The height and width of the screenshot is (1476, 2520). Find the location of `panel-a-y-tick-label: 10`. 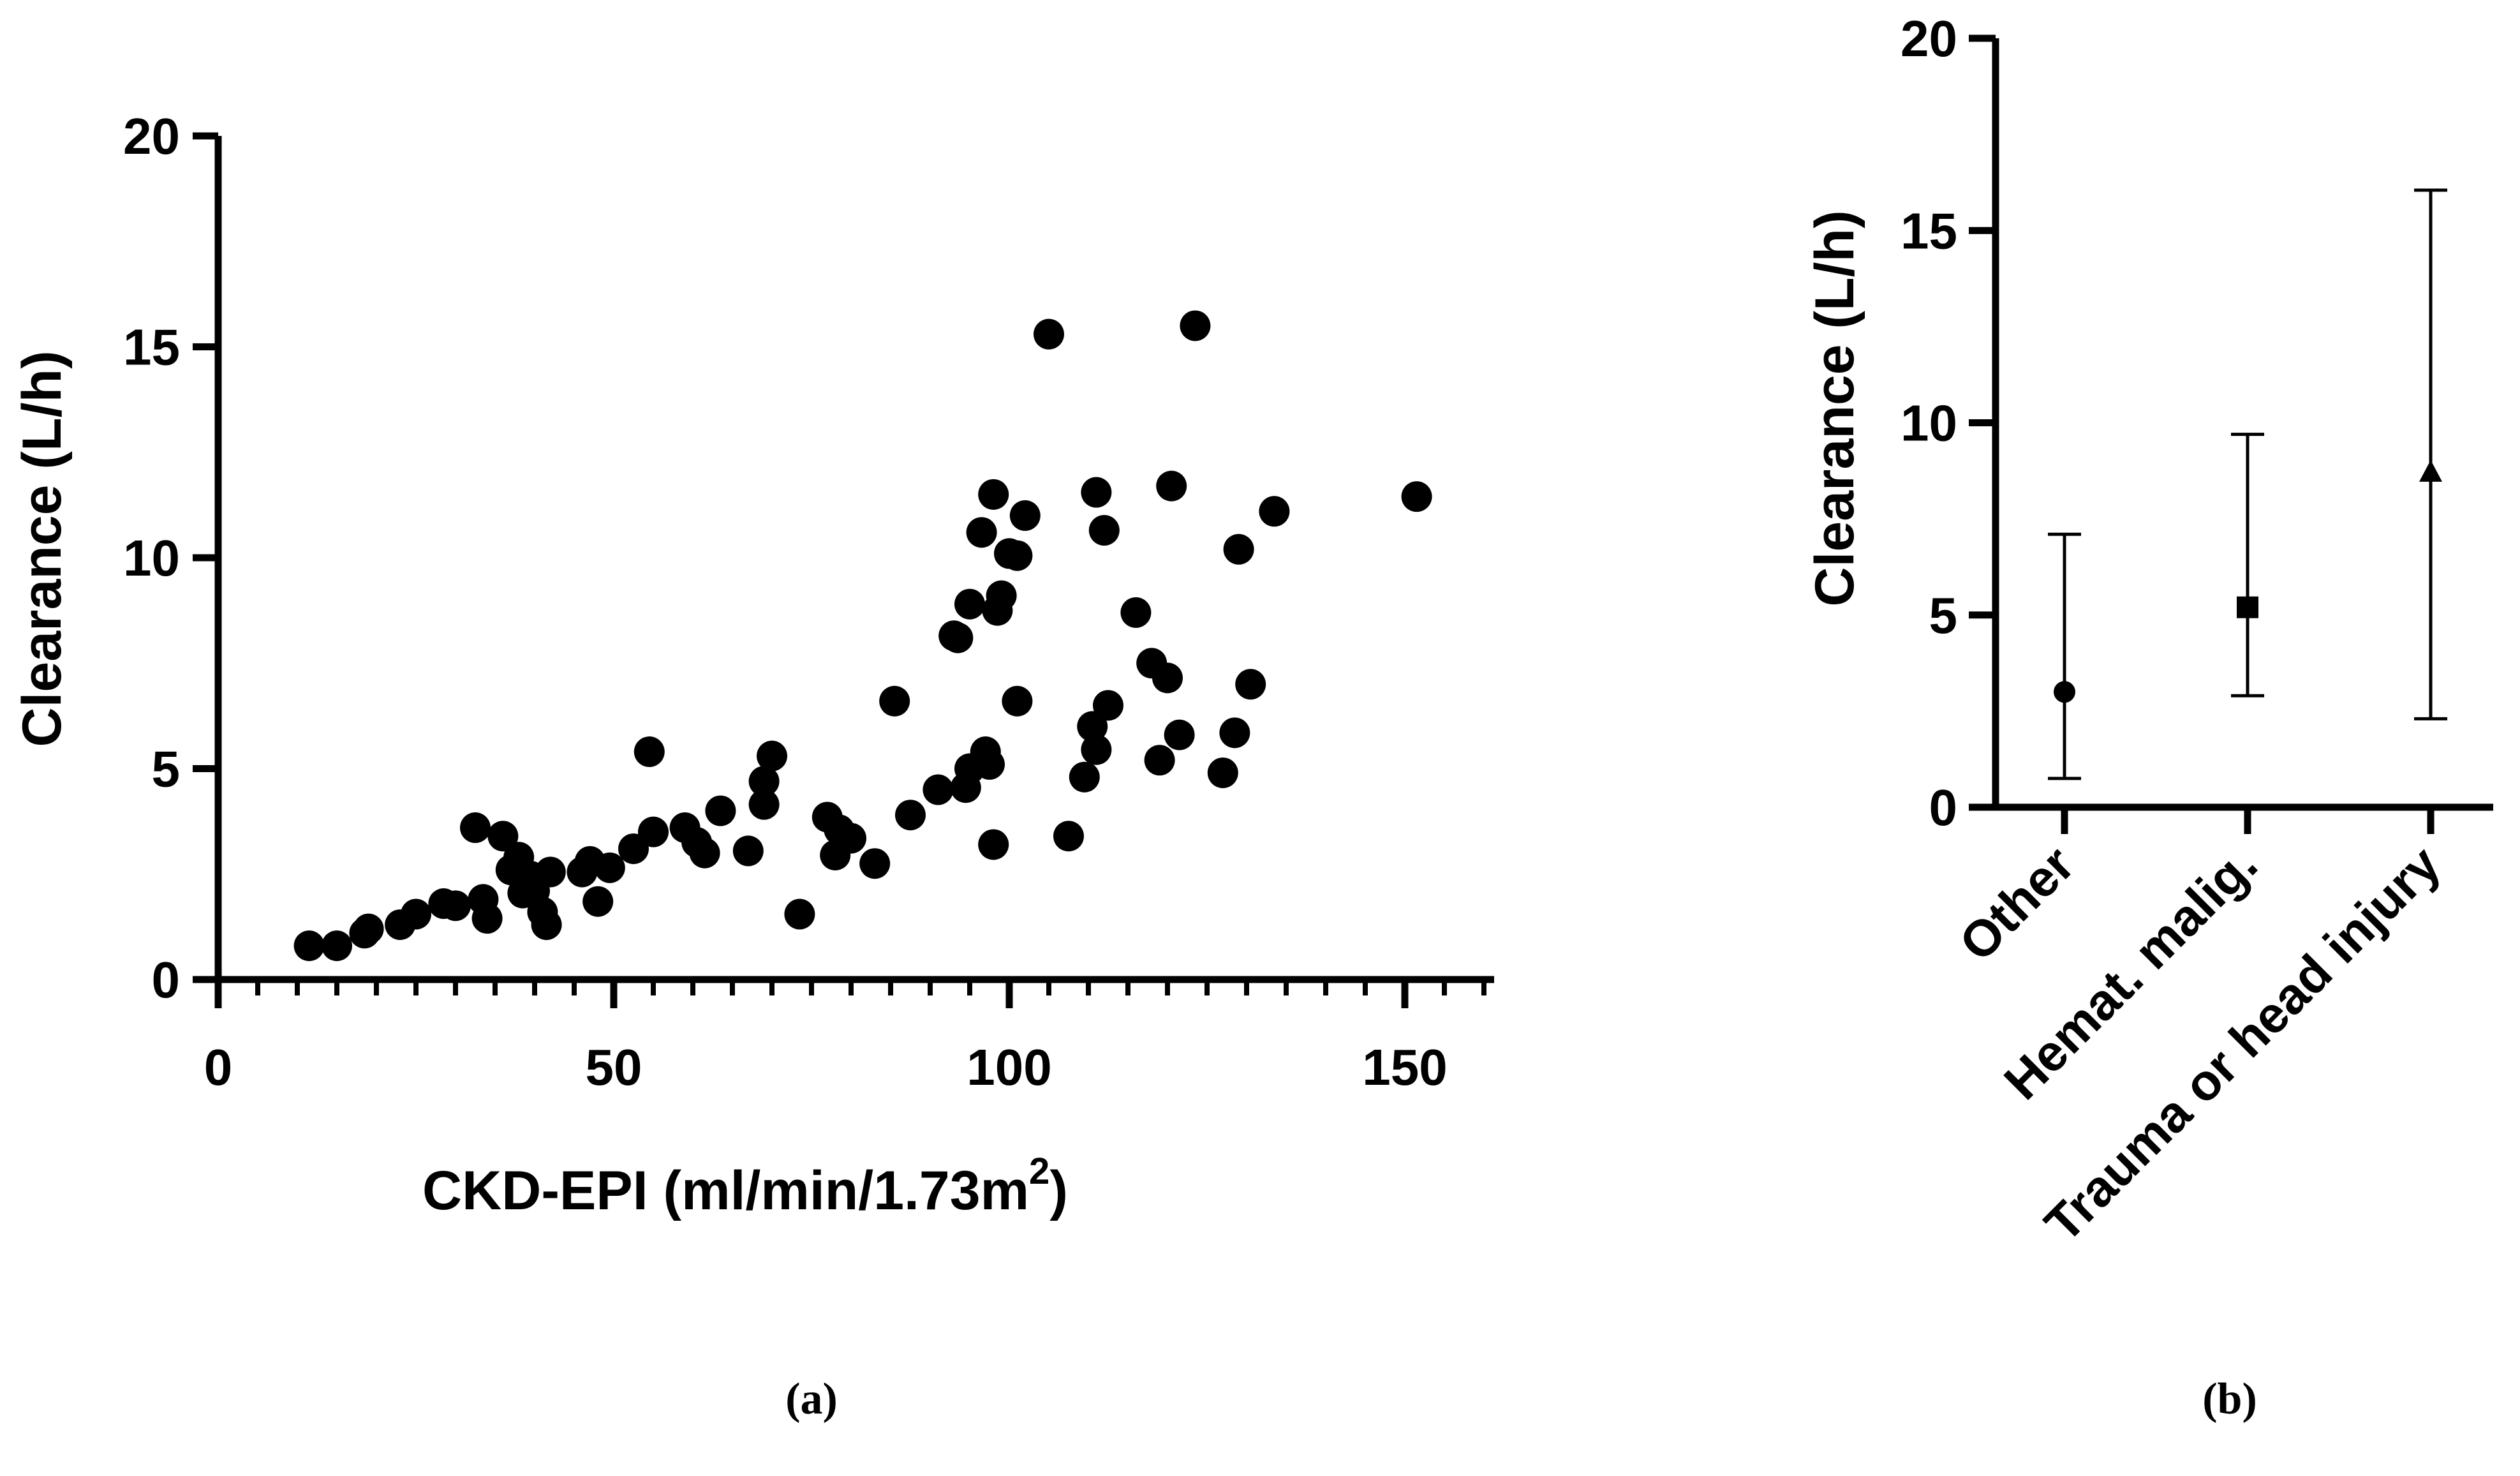

panel-a-y-tick-label: 10 is located at coordinates (151, 558).